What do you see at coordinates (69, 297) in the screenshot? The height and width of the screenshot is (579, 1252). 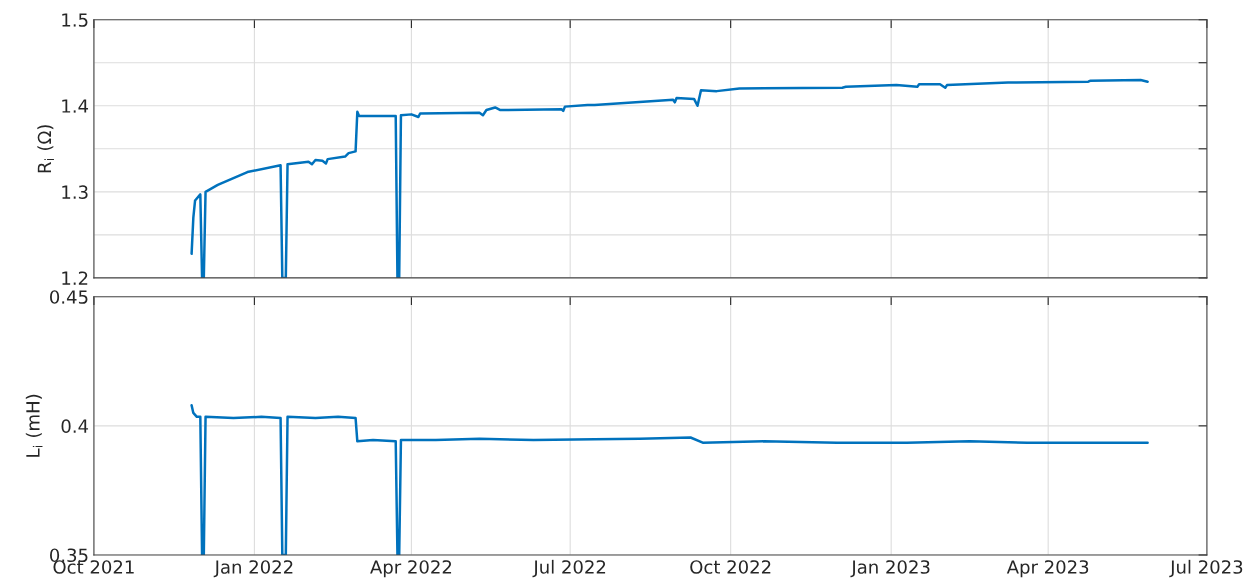 I see `y-tick-label: 0.45` at bounding box center [69, 297].